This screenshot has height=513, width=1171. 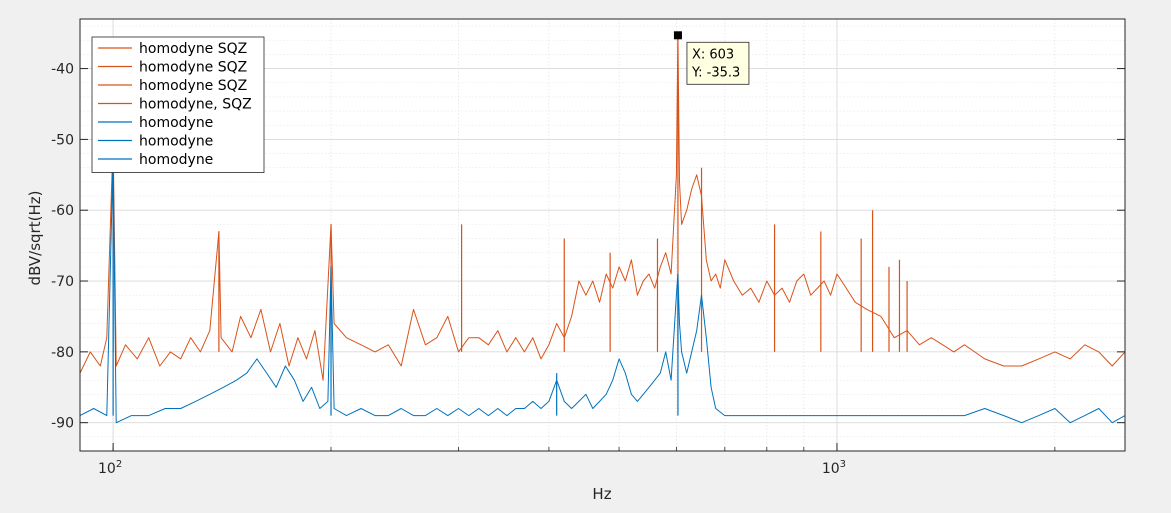 I want to click on legend-box, so click(x=178, y=104).